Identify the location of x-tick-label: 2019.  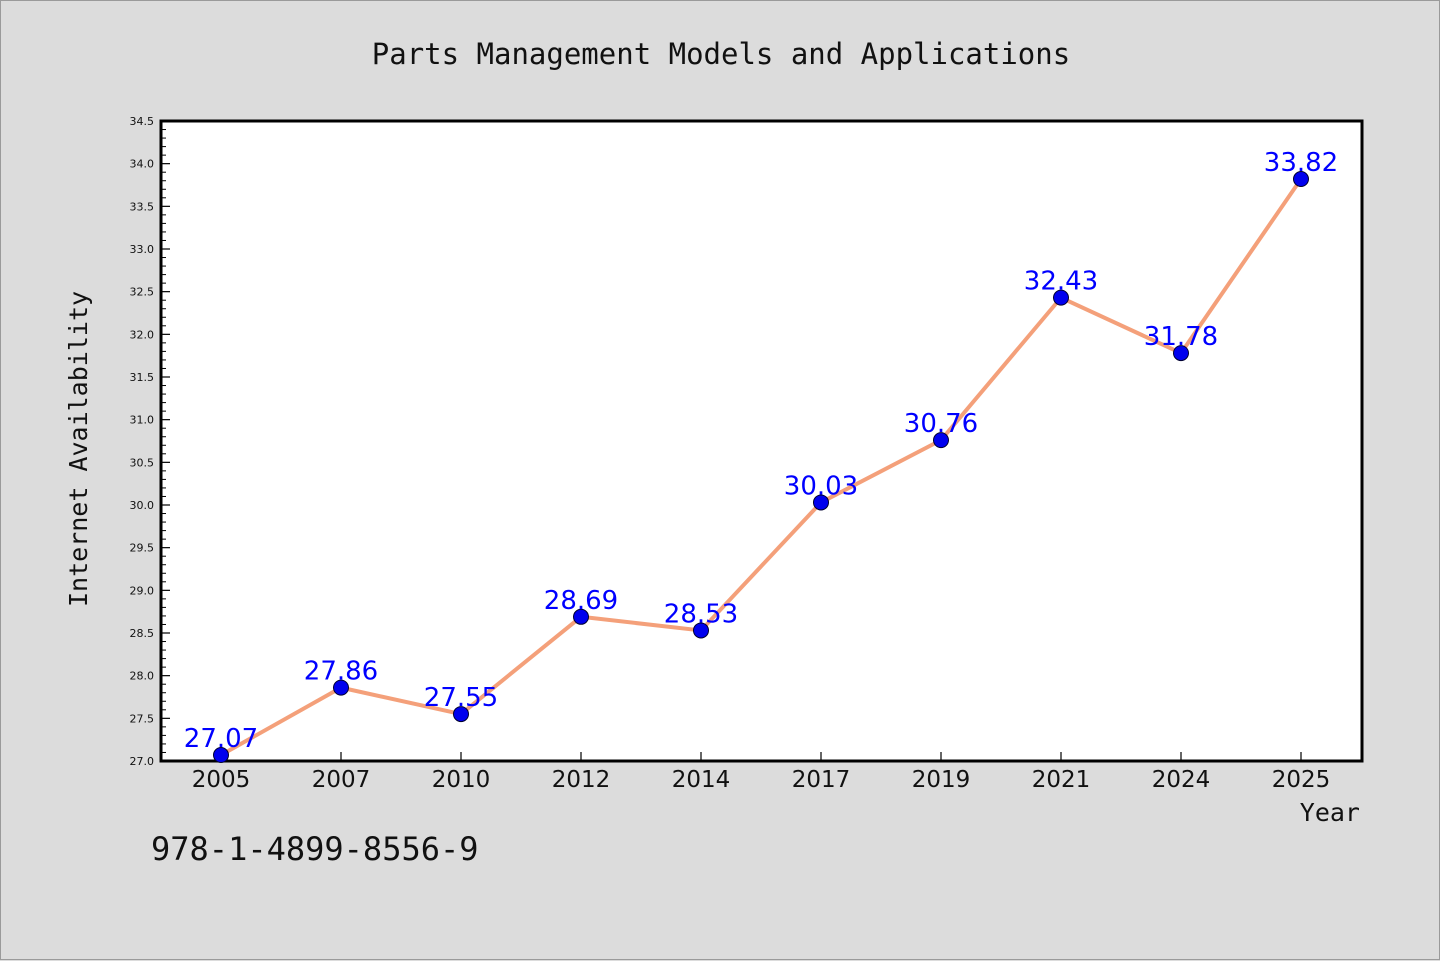
(941, 780).